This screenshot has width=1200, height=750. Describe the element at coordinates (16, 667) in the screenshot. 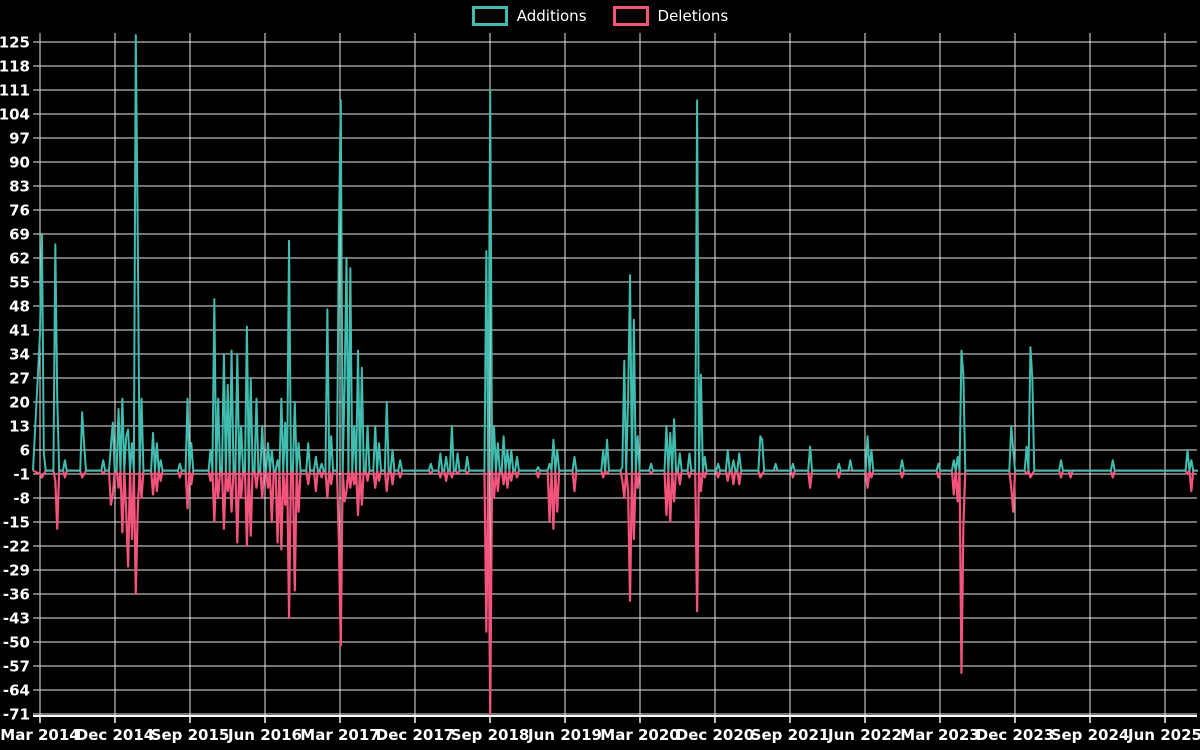

I see `y-tick-label: -57` at that location.